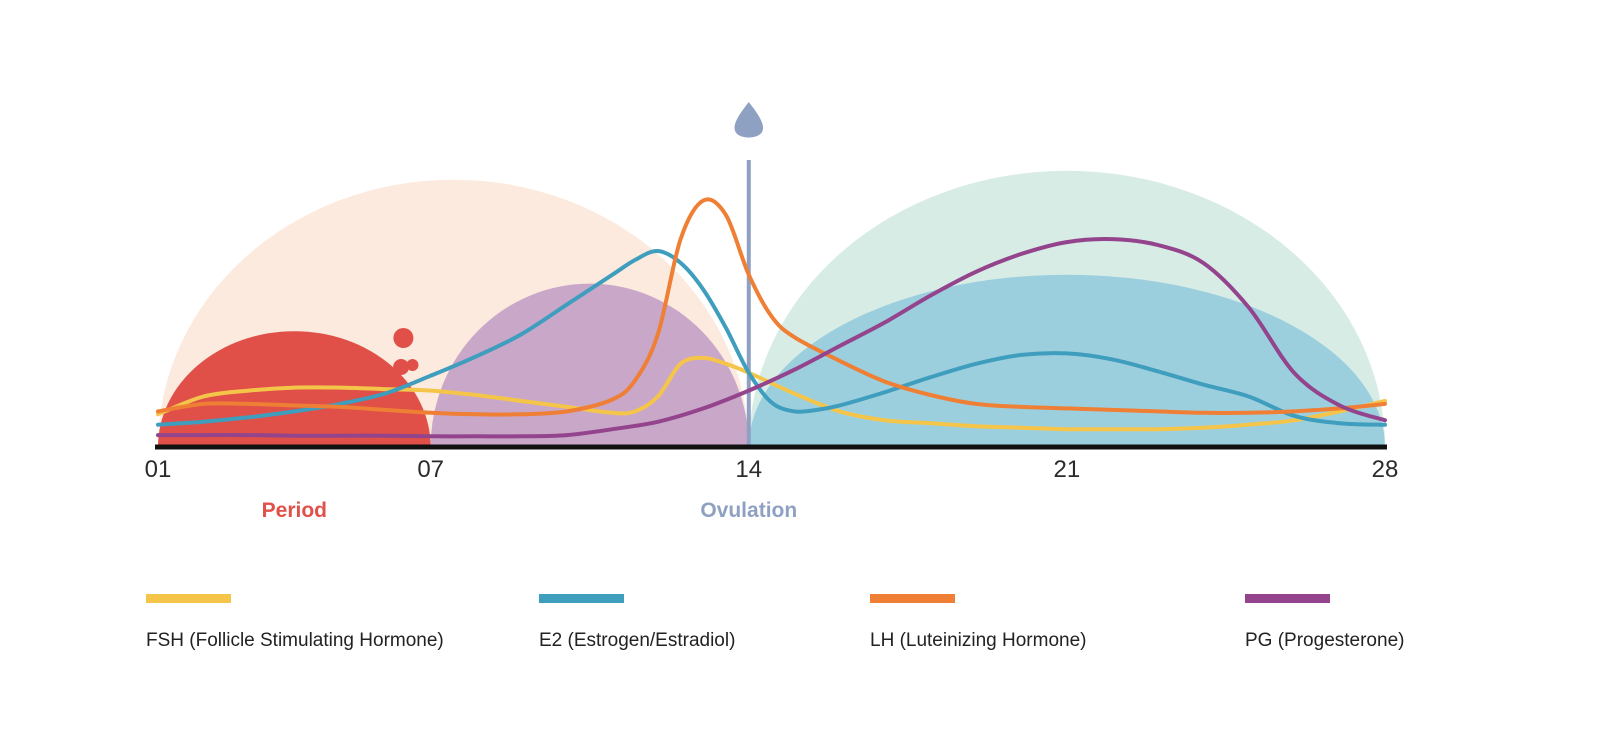 The width and height of the screenshot is (1600, 749). What do you see at coordinates (1324, 640) in the screenshot?
I see `legend-label: PG (Progesterone)` at bounding box center [1324, 640].